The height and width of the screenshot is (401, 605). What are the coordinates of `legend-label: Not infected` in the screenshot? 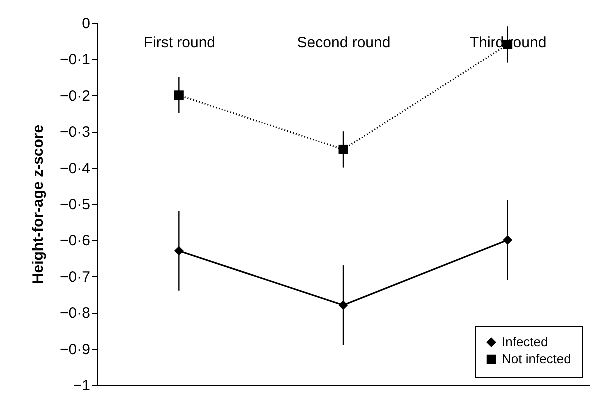 It's located at (537, 359).